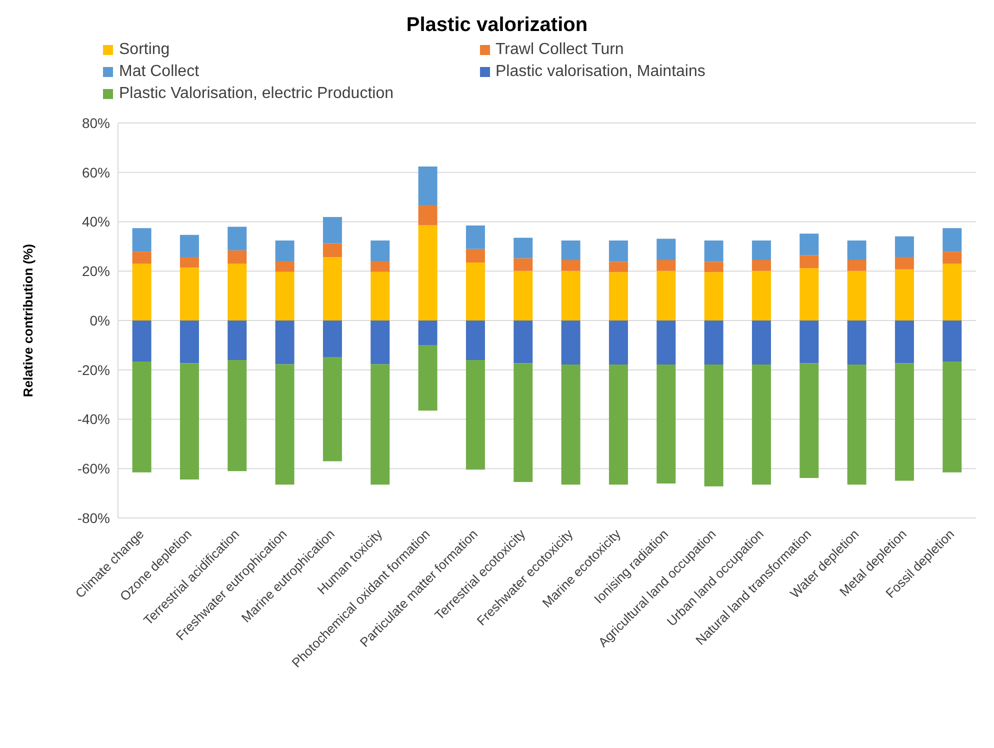 This screenshot has width=994, height=748. Describe the element at coordinates (93, 468) in the screenshot. I see `y-tick-label: -60%` at that location.